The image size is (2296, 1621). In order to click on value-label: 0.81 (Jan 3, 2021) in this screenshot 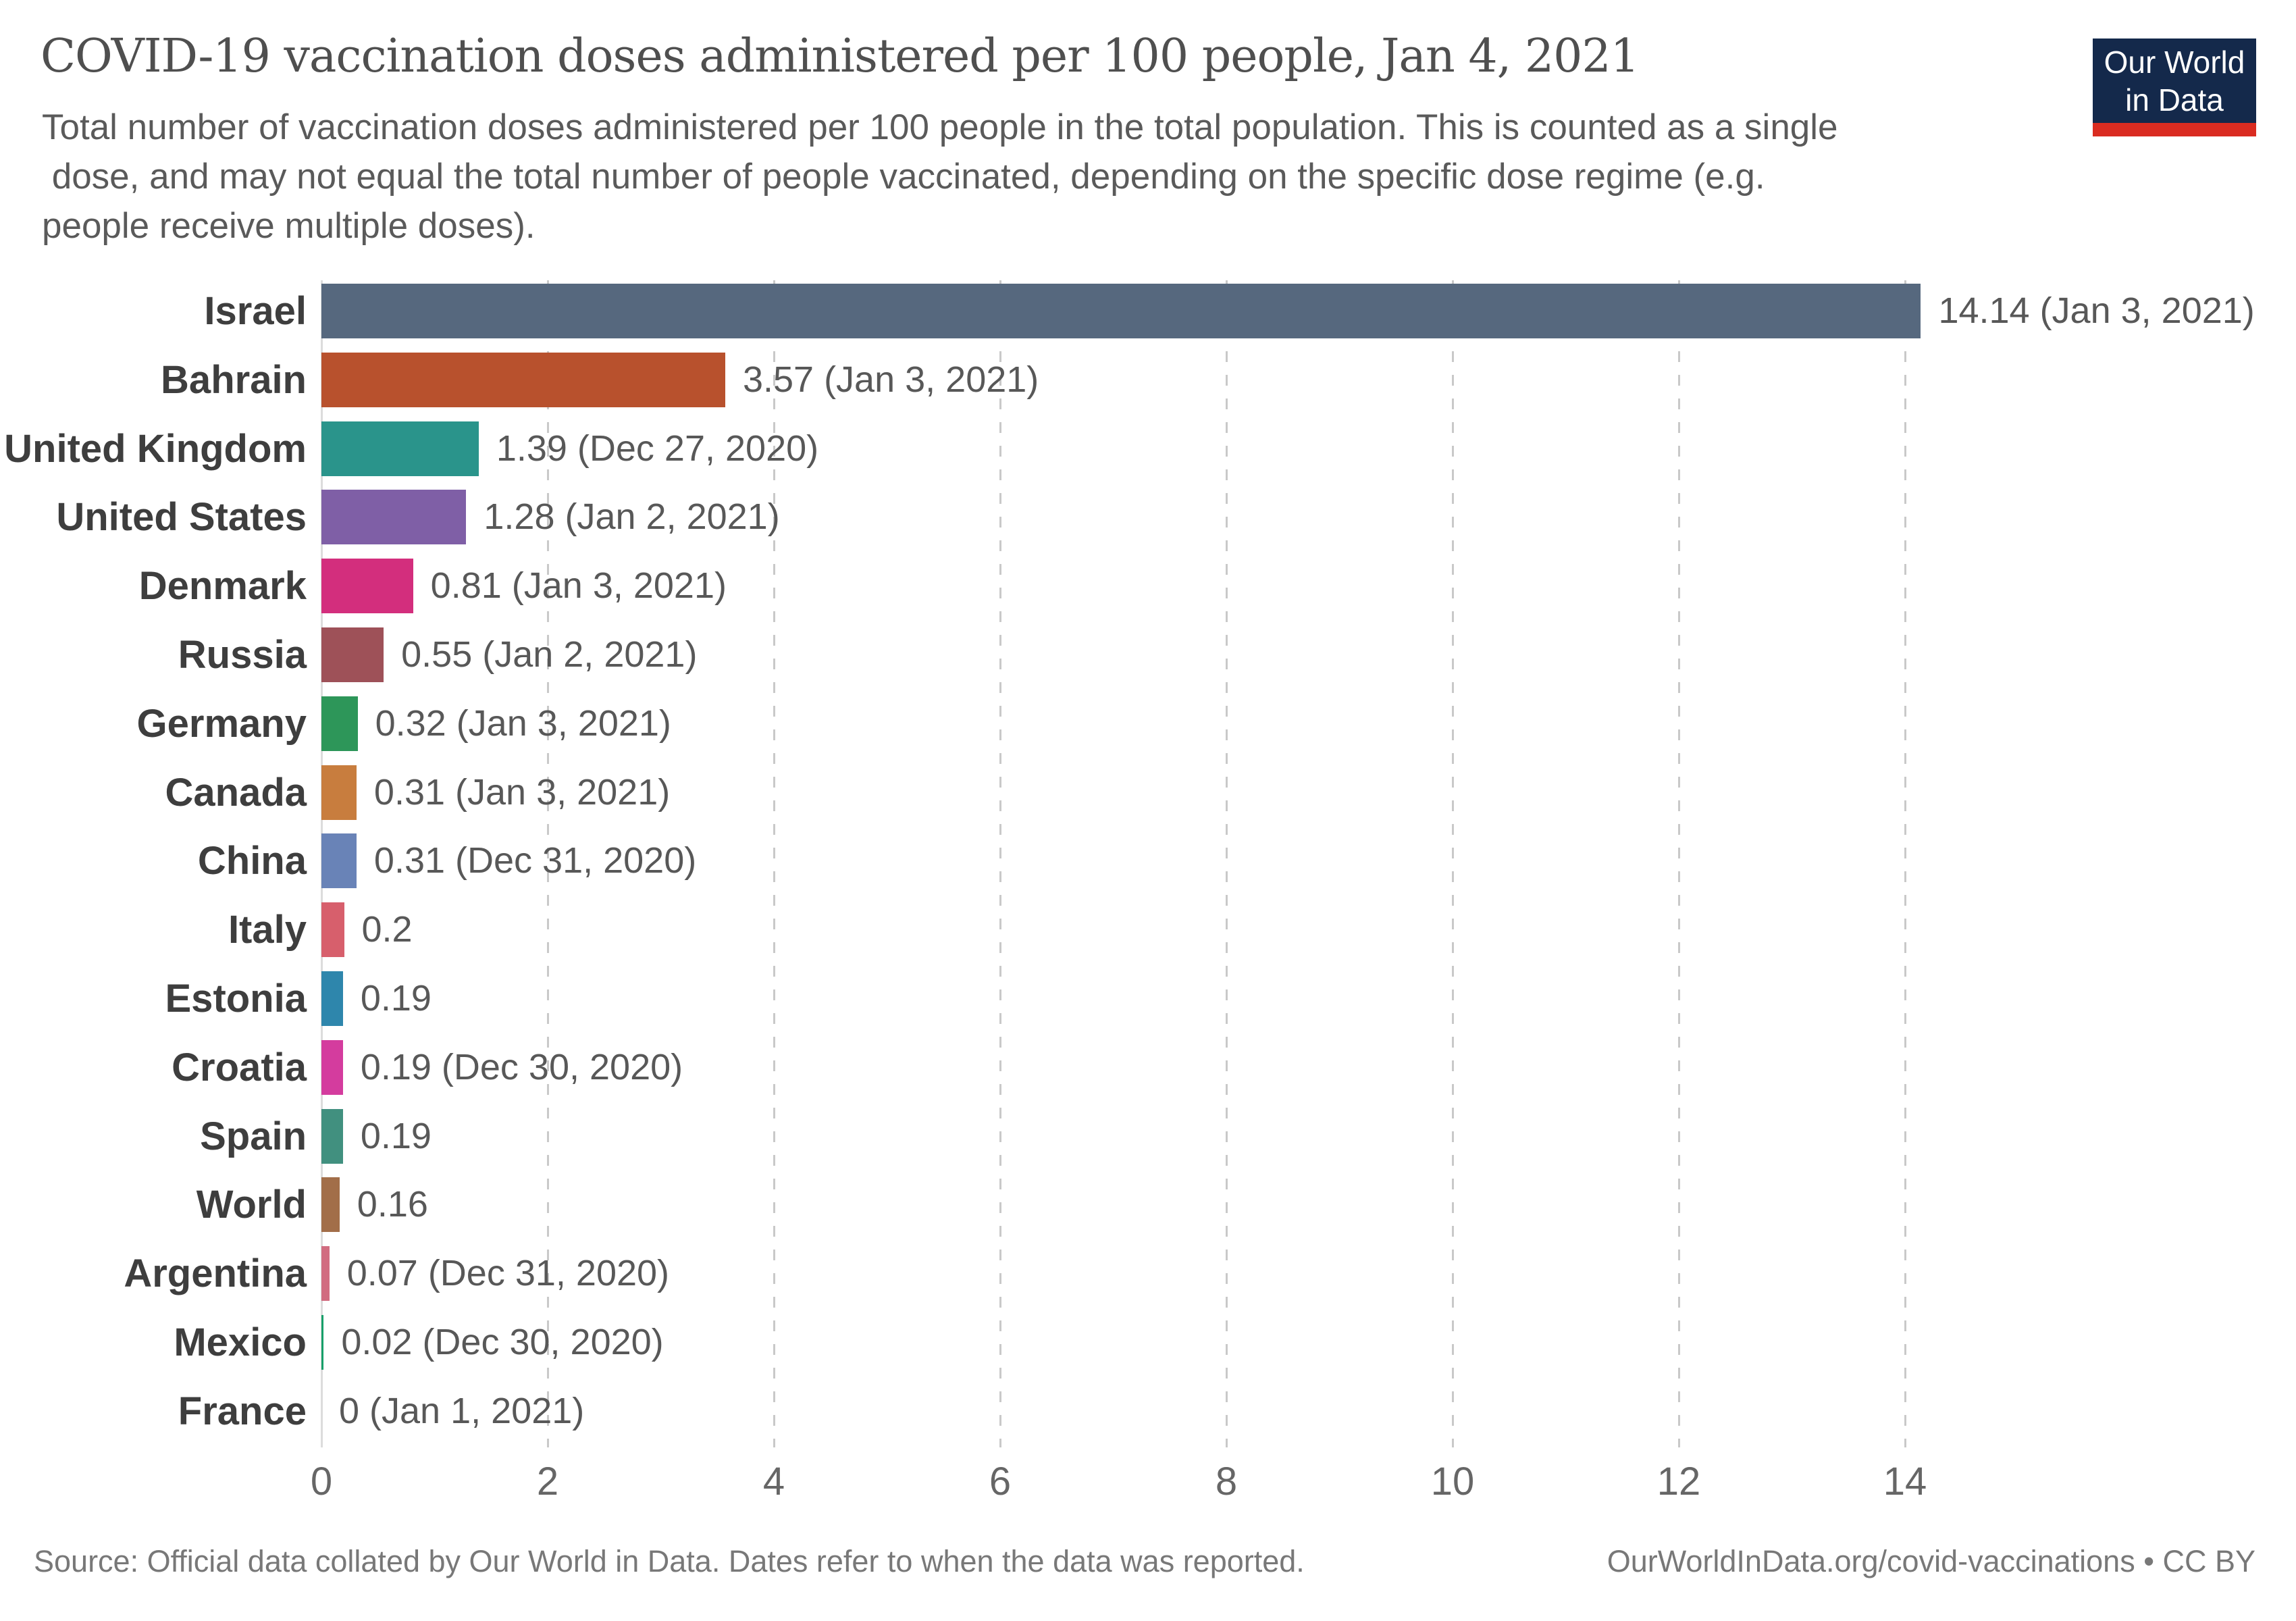, I will do `click(578, 586)`.